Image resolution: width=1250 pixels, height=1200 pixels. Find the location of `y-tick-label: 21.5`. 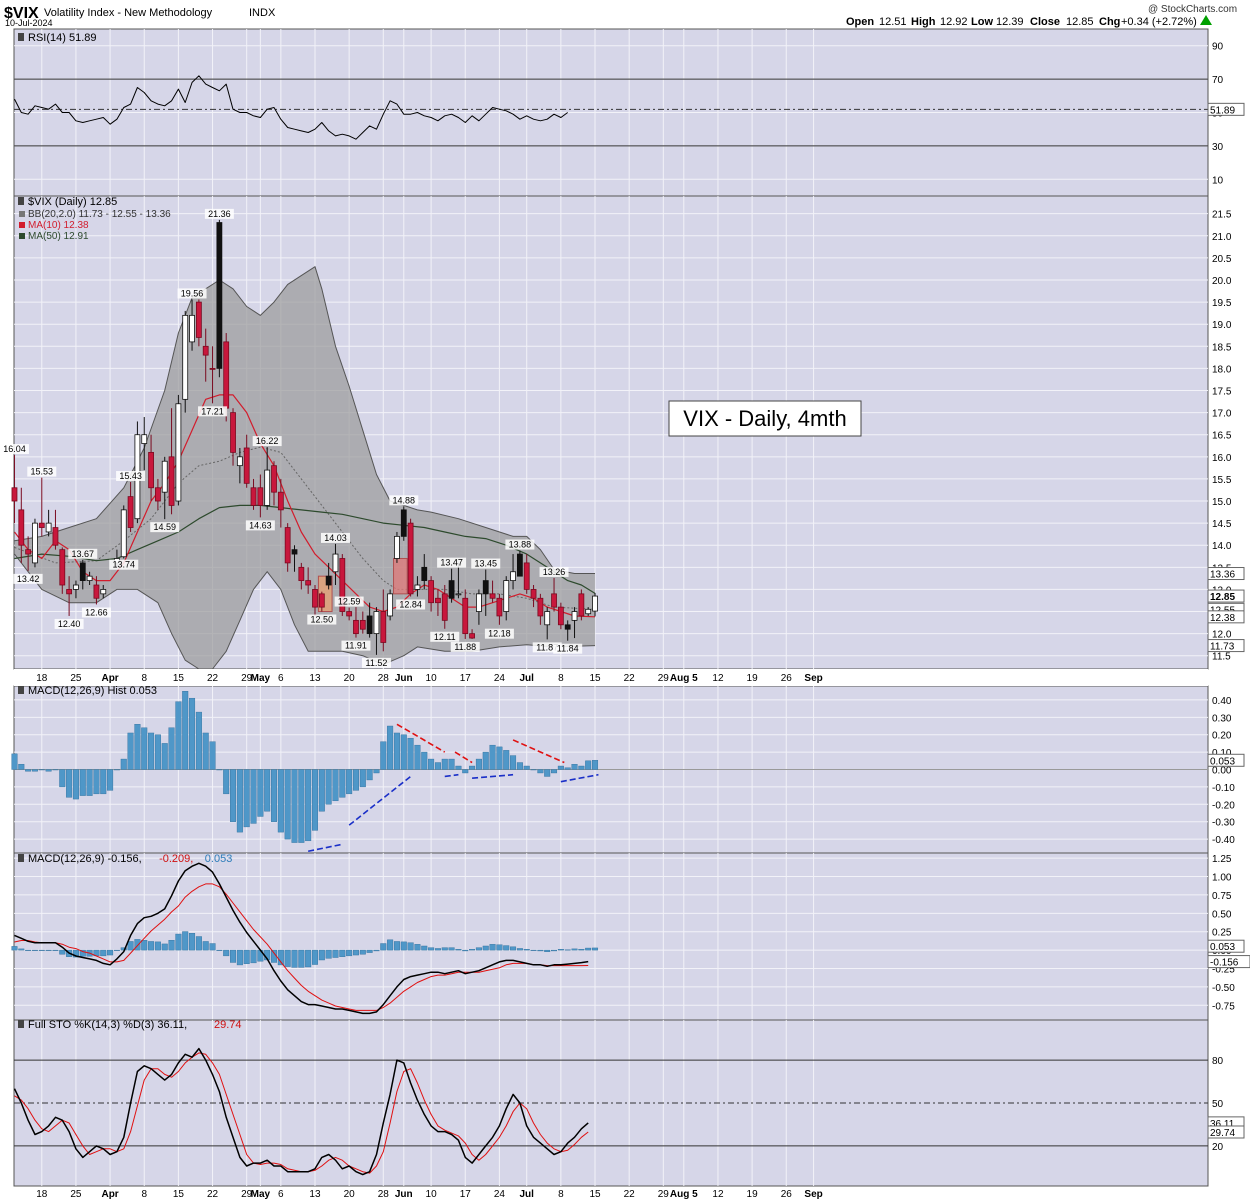

y-tick-label: 21.5 is located at coordinates (1222, 215).